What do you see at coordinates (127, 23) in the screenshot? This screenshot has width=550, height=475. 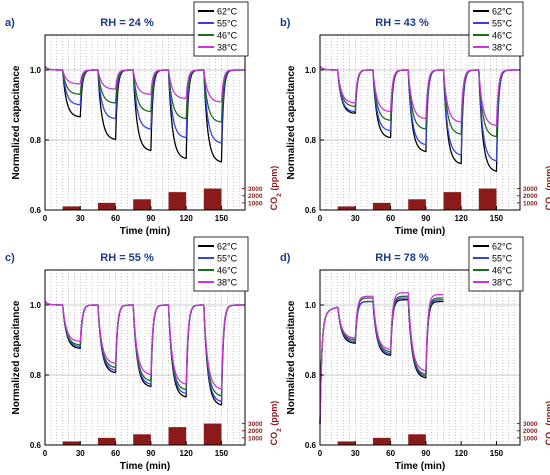 I see `chart-title: RH = 24 %` at bounding box center [127, 23].